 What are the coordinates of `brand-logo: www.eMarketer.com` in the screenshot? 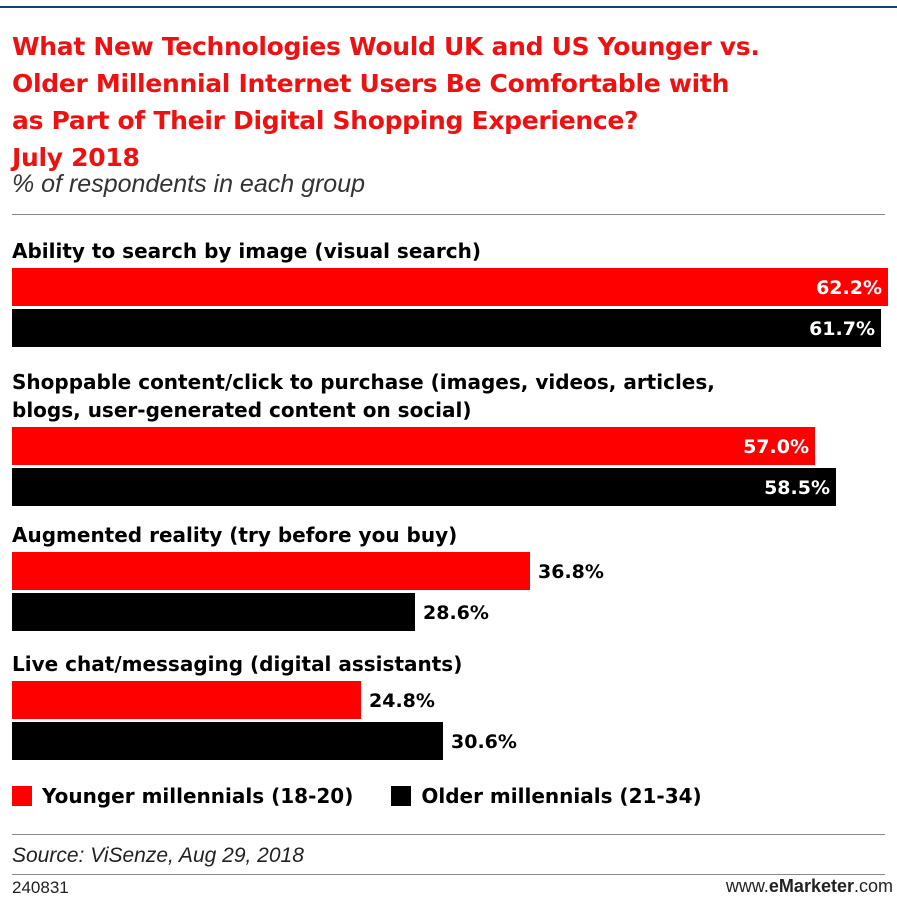 It's located at (809, 886).